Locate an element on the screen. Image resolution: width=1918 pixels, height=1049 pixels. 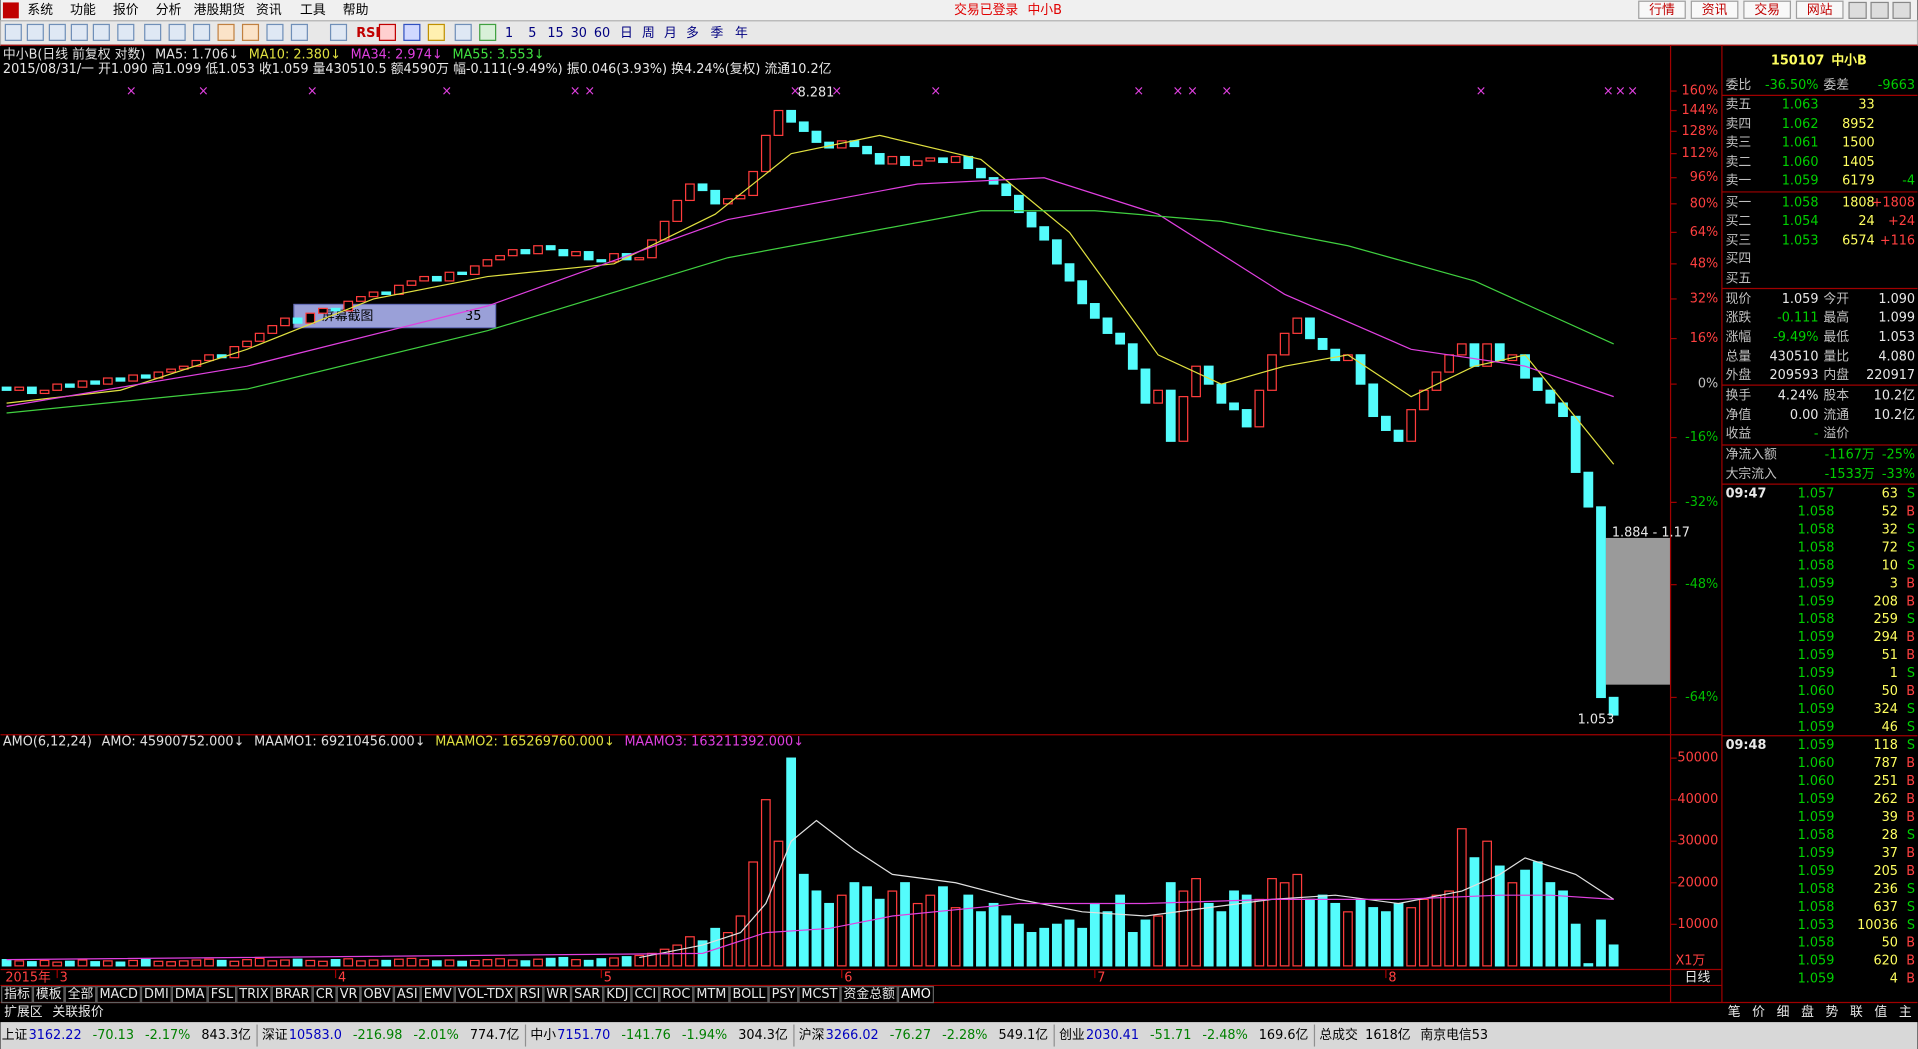
menu-item: 功能 is located at coordinates (83, 10).